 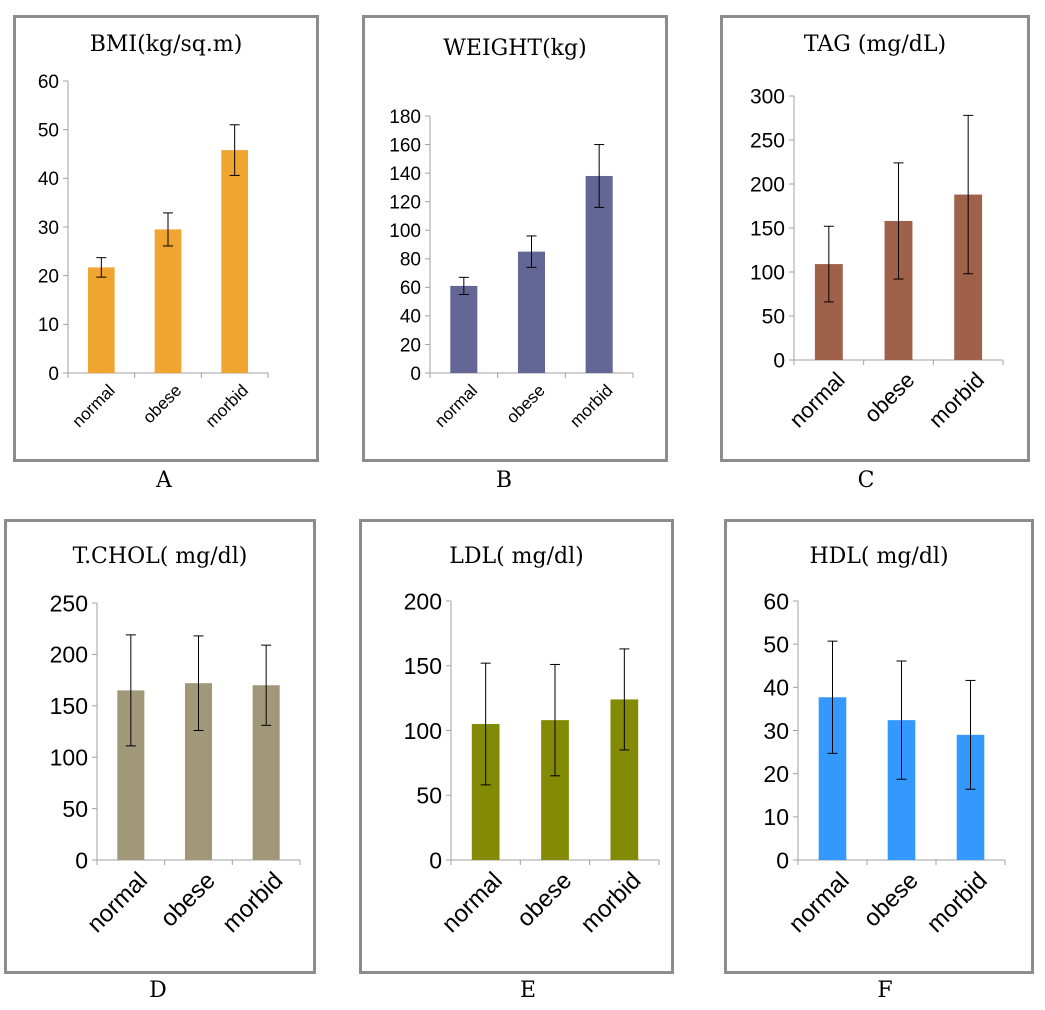 What do you see at coordinates (875, 44) in the screenshot?
I see `chart-title: TAG (mg/dL)` at bounding box center [875, 44].